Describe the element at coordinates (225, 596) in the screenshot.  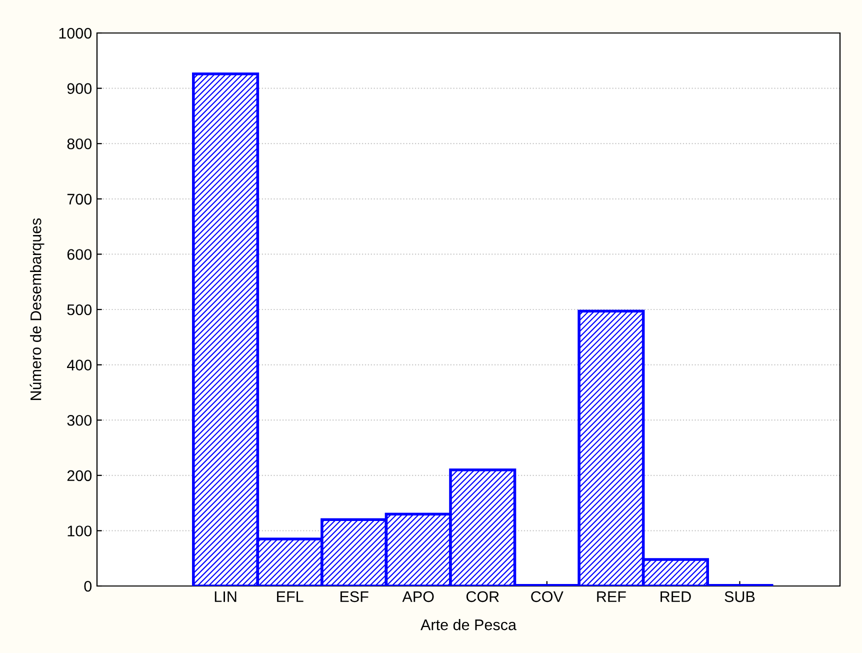
I see `x-tick-label: LIN` at that location.